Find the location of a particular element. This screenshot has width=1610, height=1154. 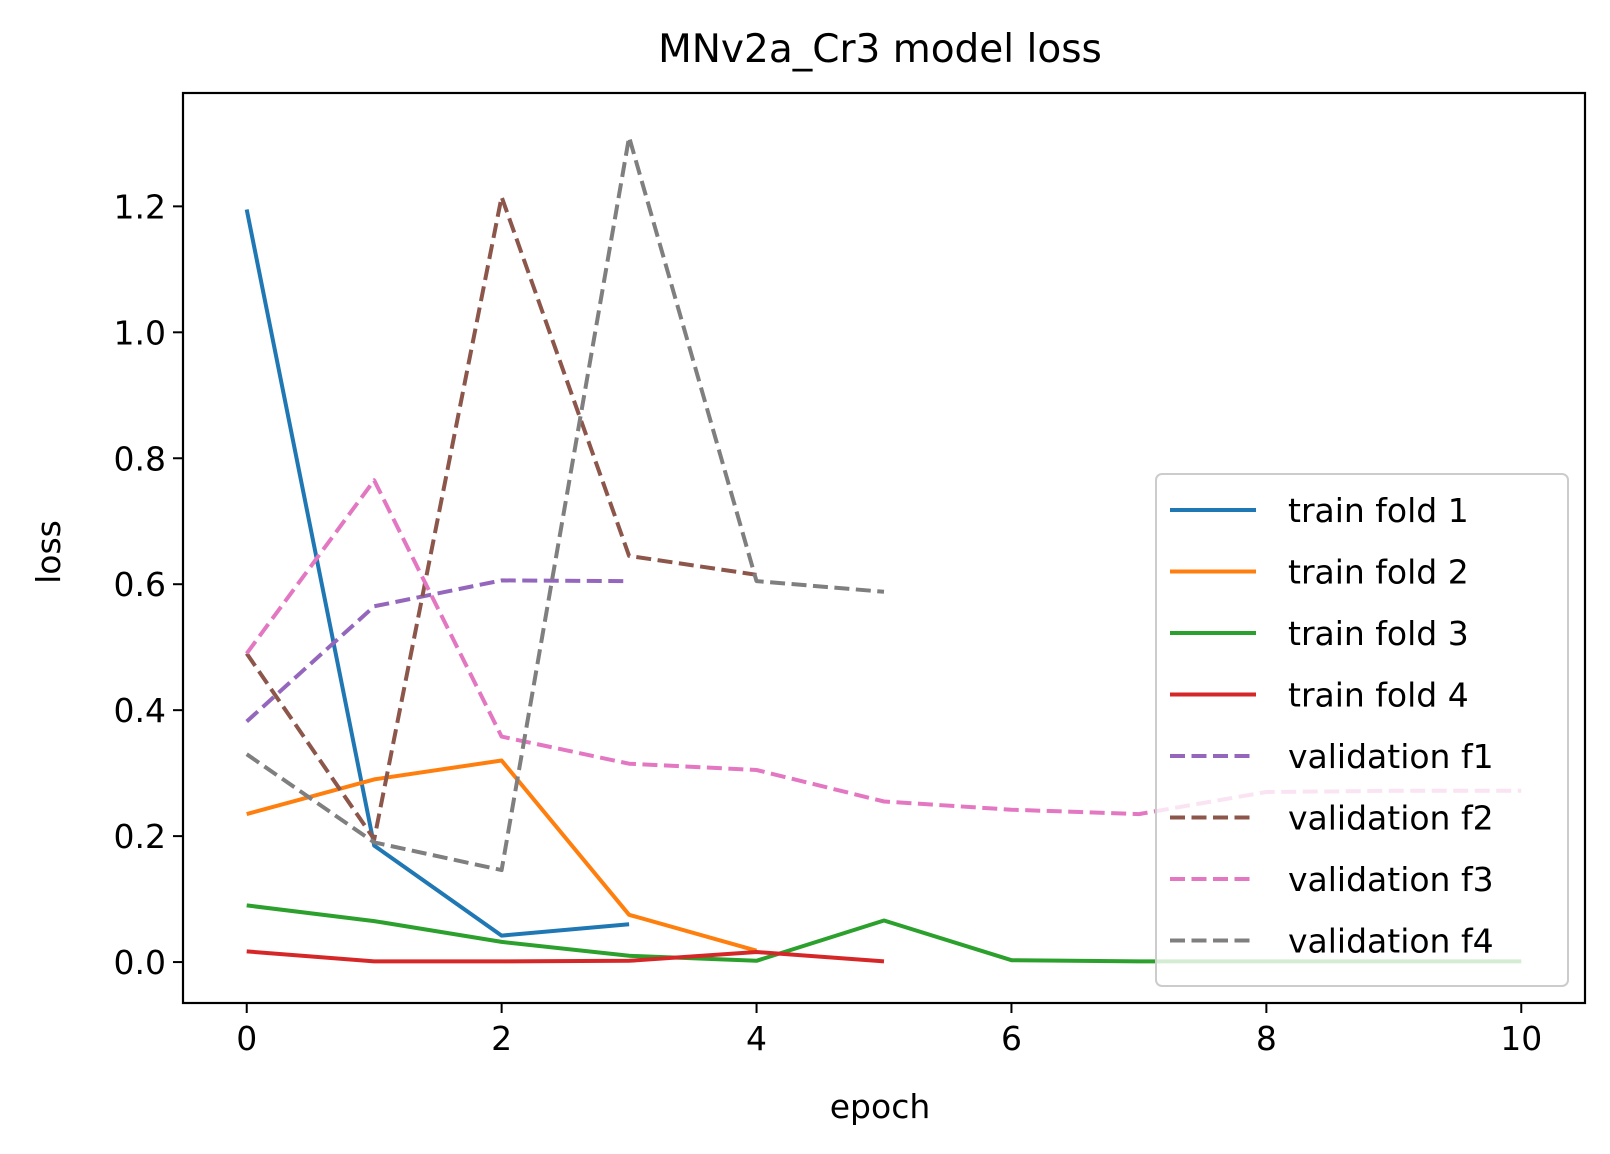

legend-label: validation f4 is located at coordinates (1391, 941).